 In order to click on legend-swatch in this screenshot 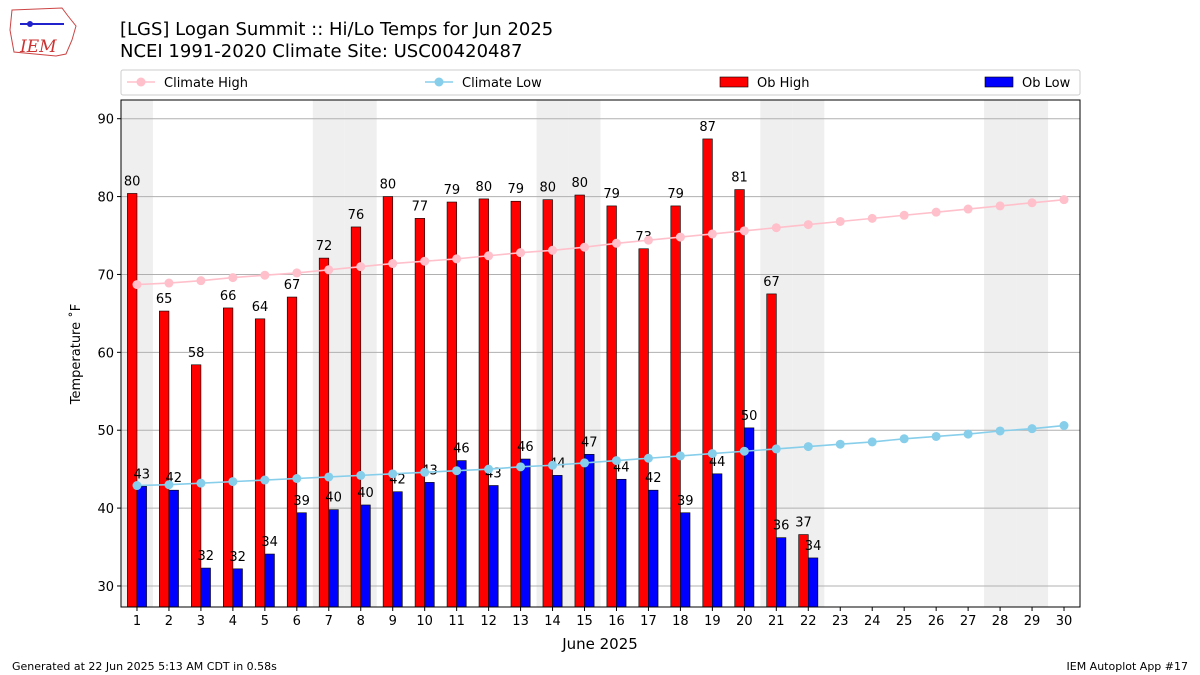, I will do `click(999, 82)`.